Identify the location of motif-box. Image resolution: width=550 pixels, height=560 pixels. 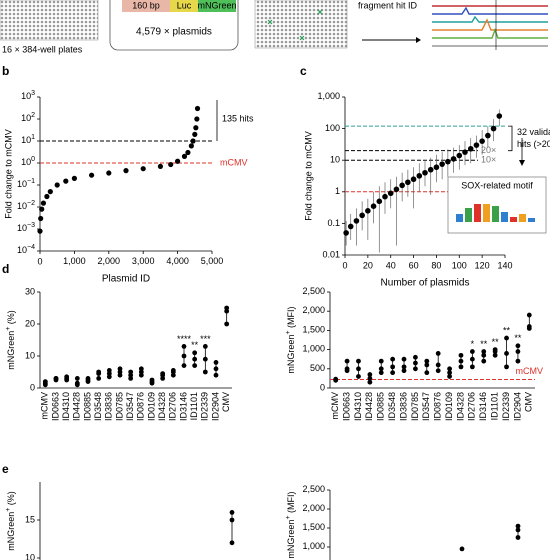
(497, 205).